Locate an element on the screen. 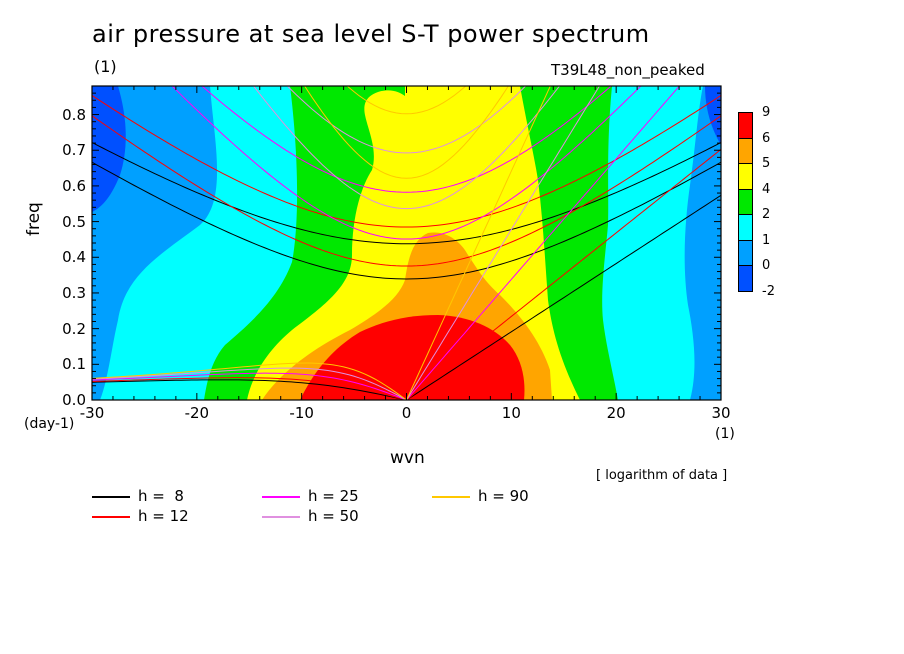  er1-curve-h90 is located at coordinates (249, 381).